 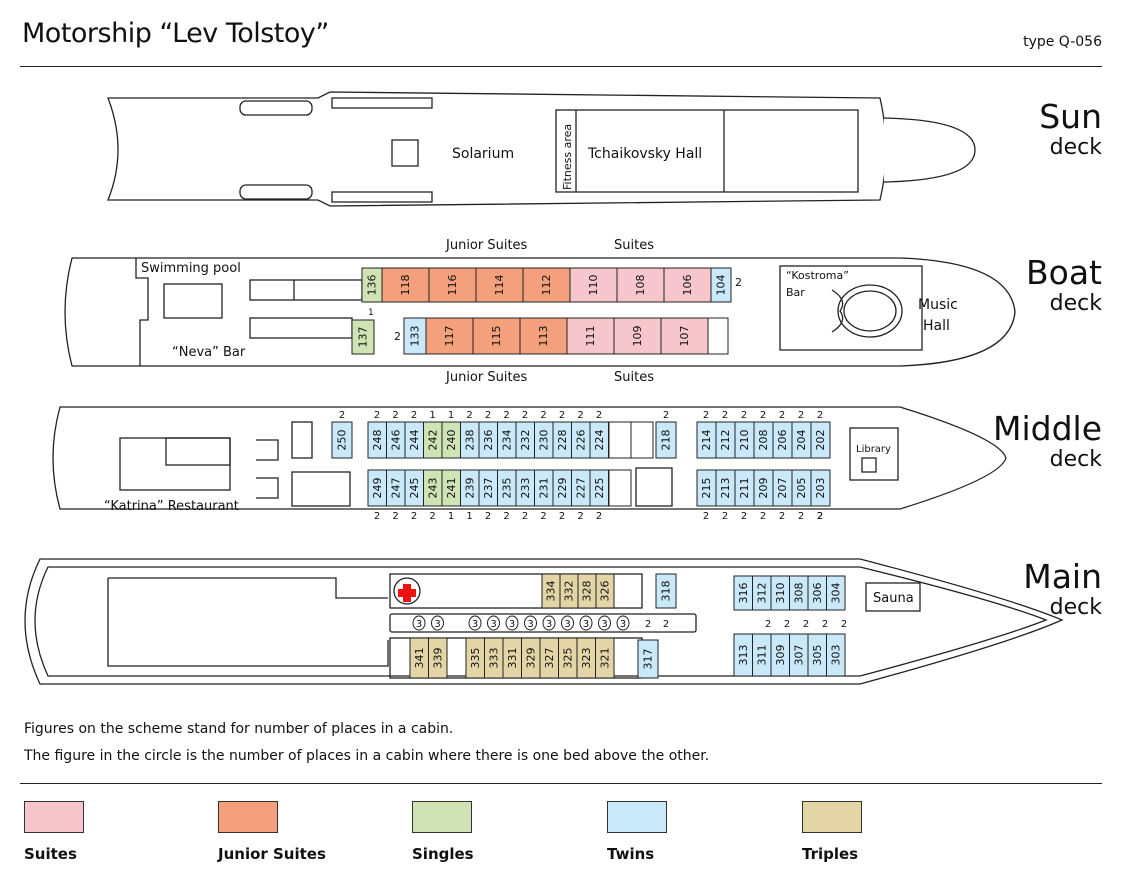 What do you see at coordinates (372, 285) in the screenshot?
I see `cabin-136: 136` at bounding box center [372, 285].